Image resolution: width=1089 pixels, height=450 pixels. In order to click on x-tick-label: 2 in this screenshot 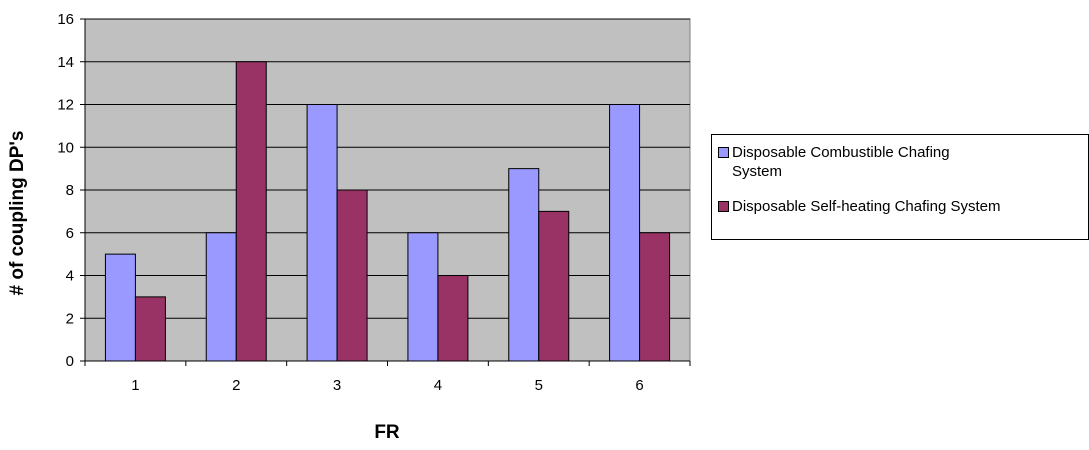, I will do `click(236, 385)`.